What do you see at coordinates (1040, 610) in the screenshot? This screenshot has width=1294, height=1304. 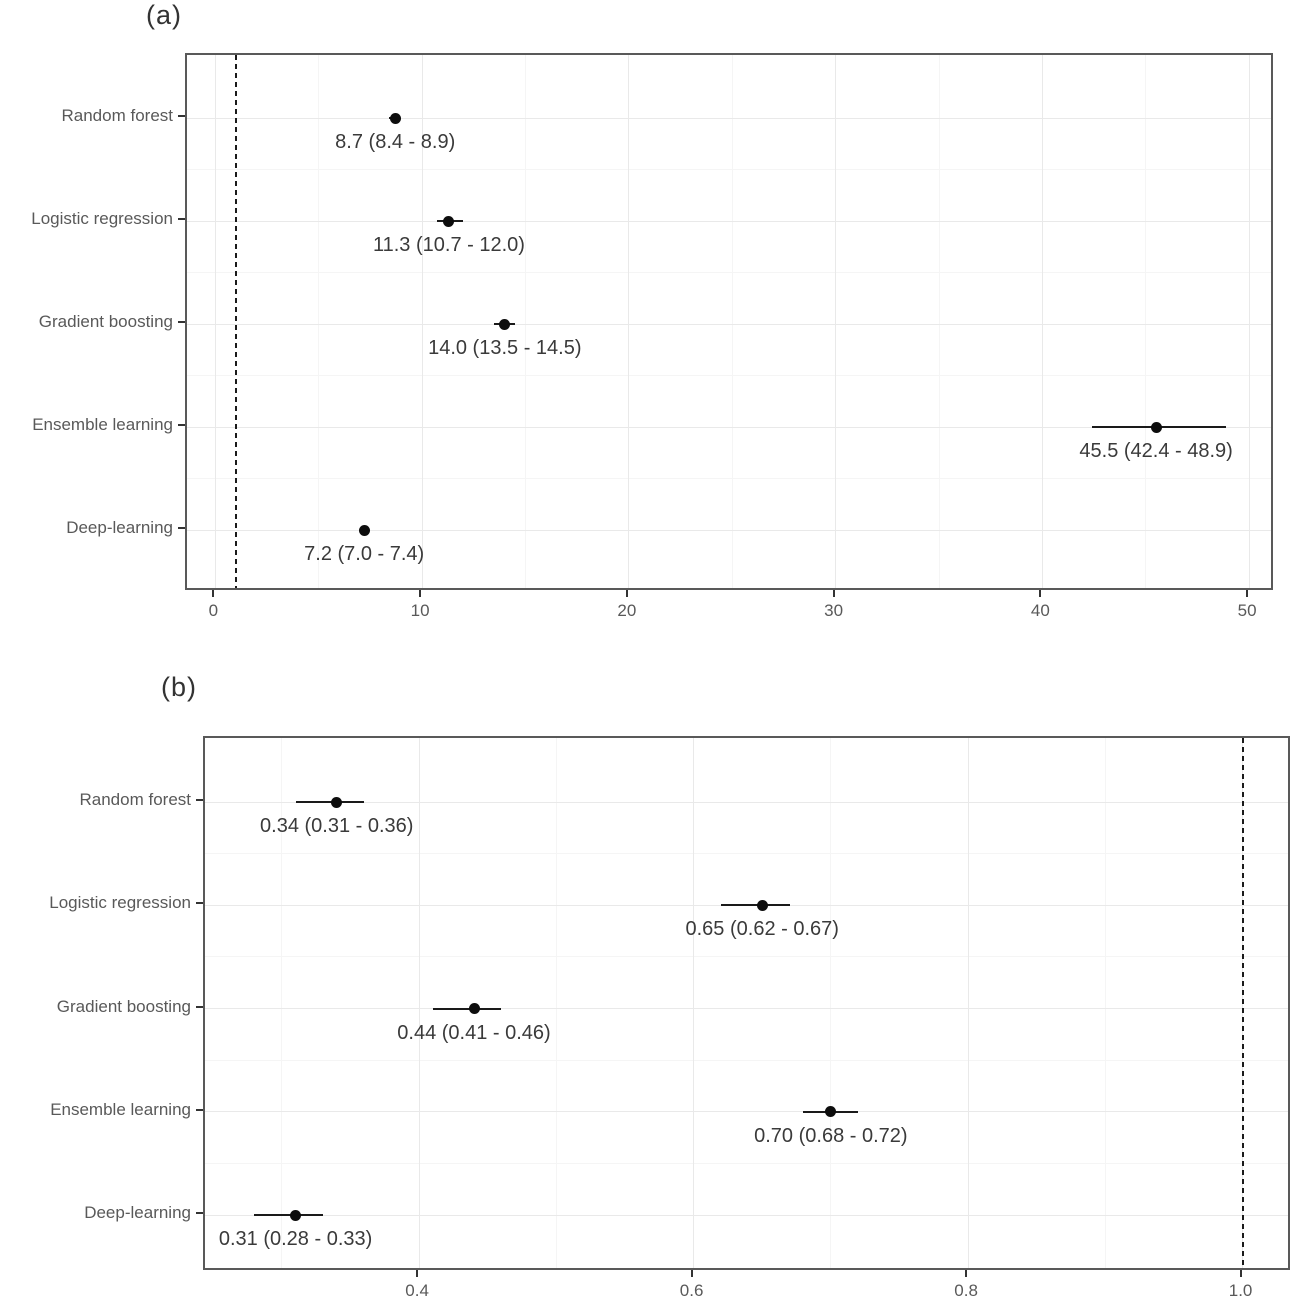 I see `x-axis-tick-label: 40` at bounding box center [1040, 610].